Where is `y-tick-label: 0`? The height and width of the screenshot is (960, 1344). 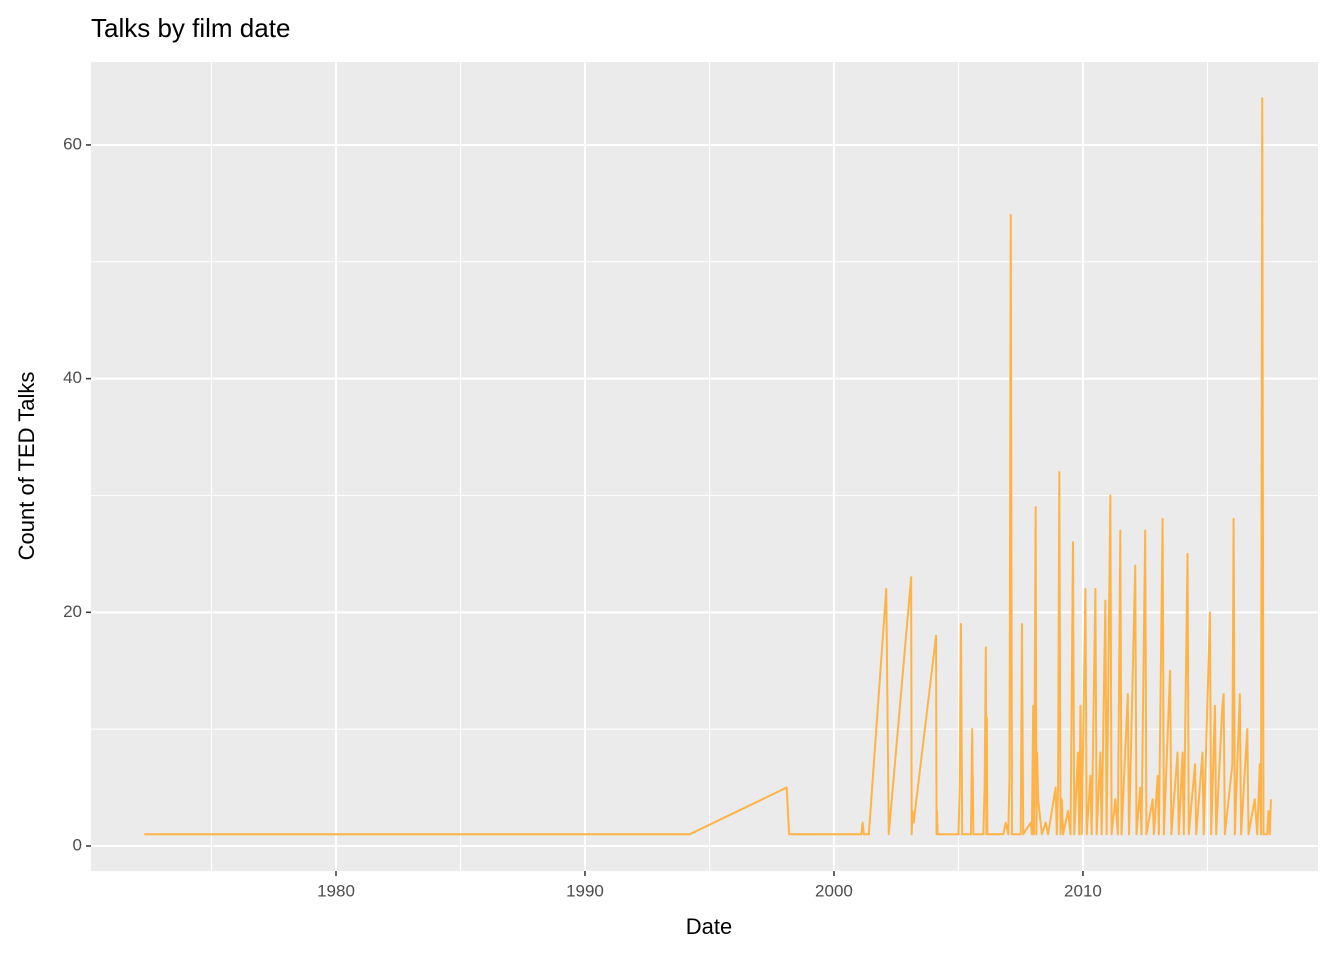
y-tick-label: 0 is located at coordinates (77, 844).